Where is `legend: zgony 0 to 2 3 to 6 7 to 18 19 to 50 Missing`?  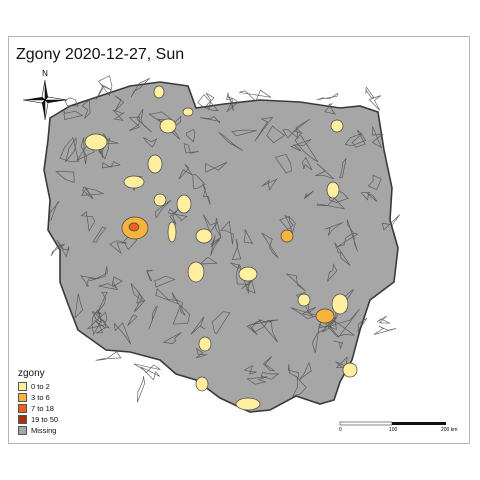 legend: zgony 0 to 2 3 to 6 7 to 18 19 to 50 Missing is located at coordinates (38, 402).